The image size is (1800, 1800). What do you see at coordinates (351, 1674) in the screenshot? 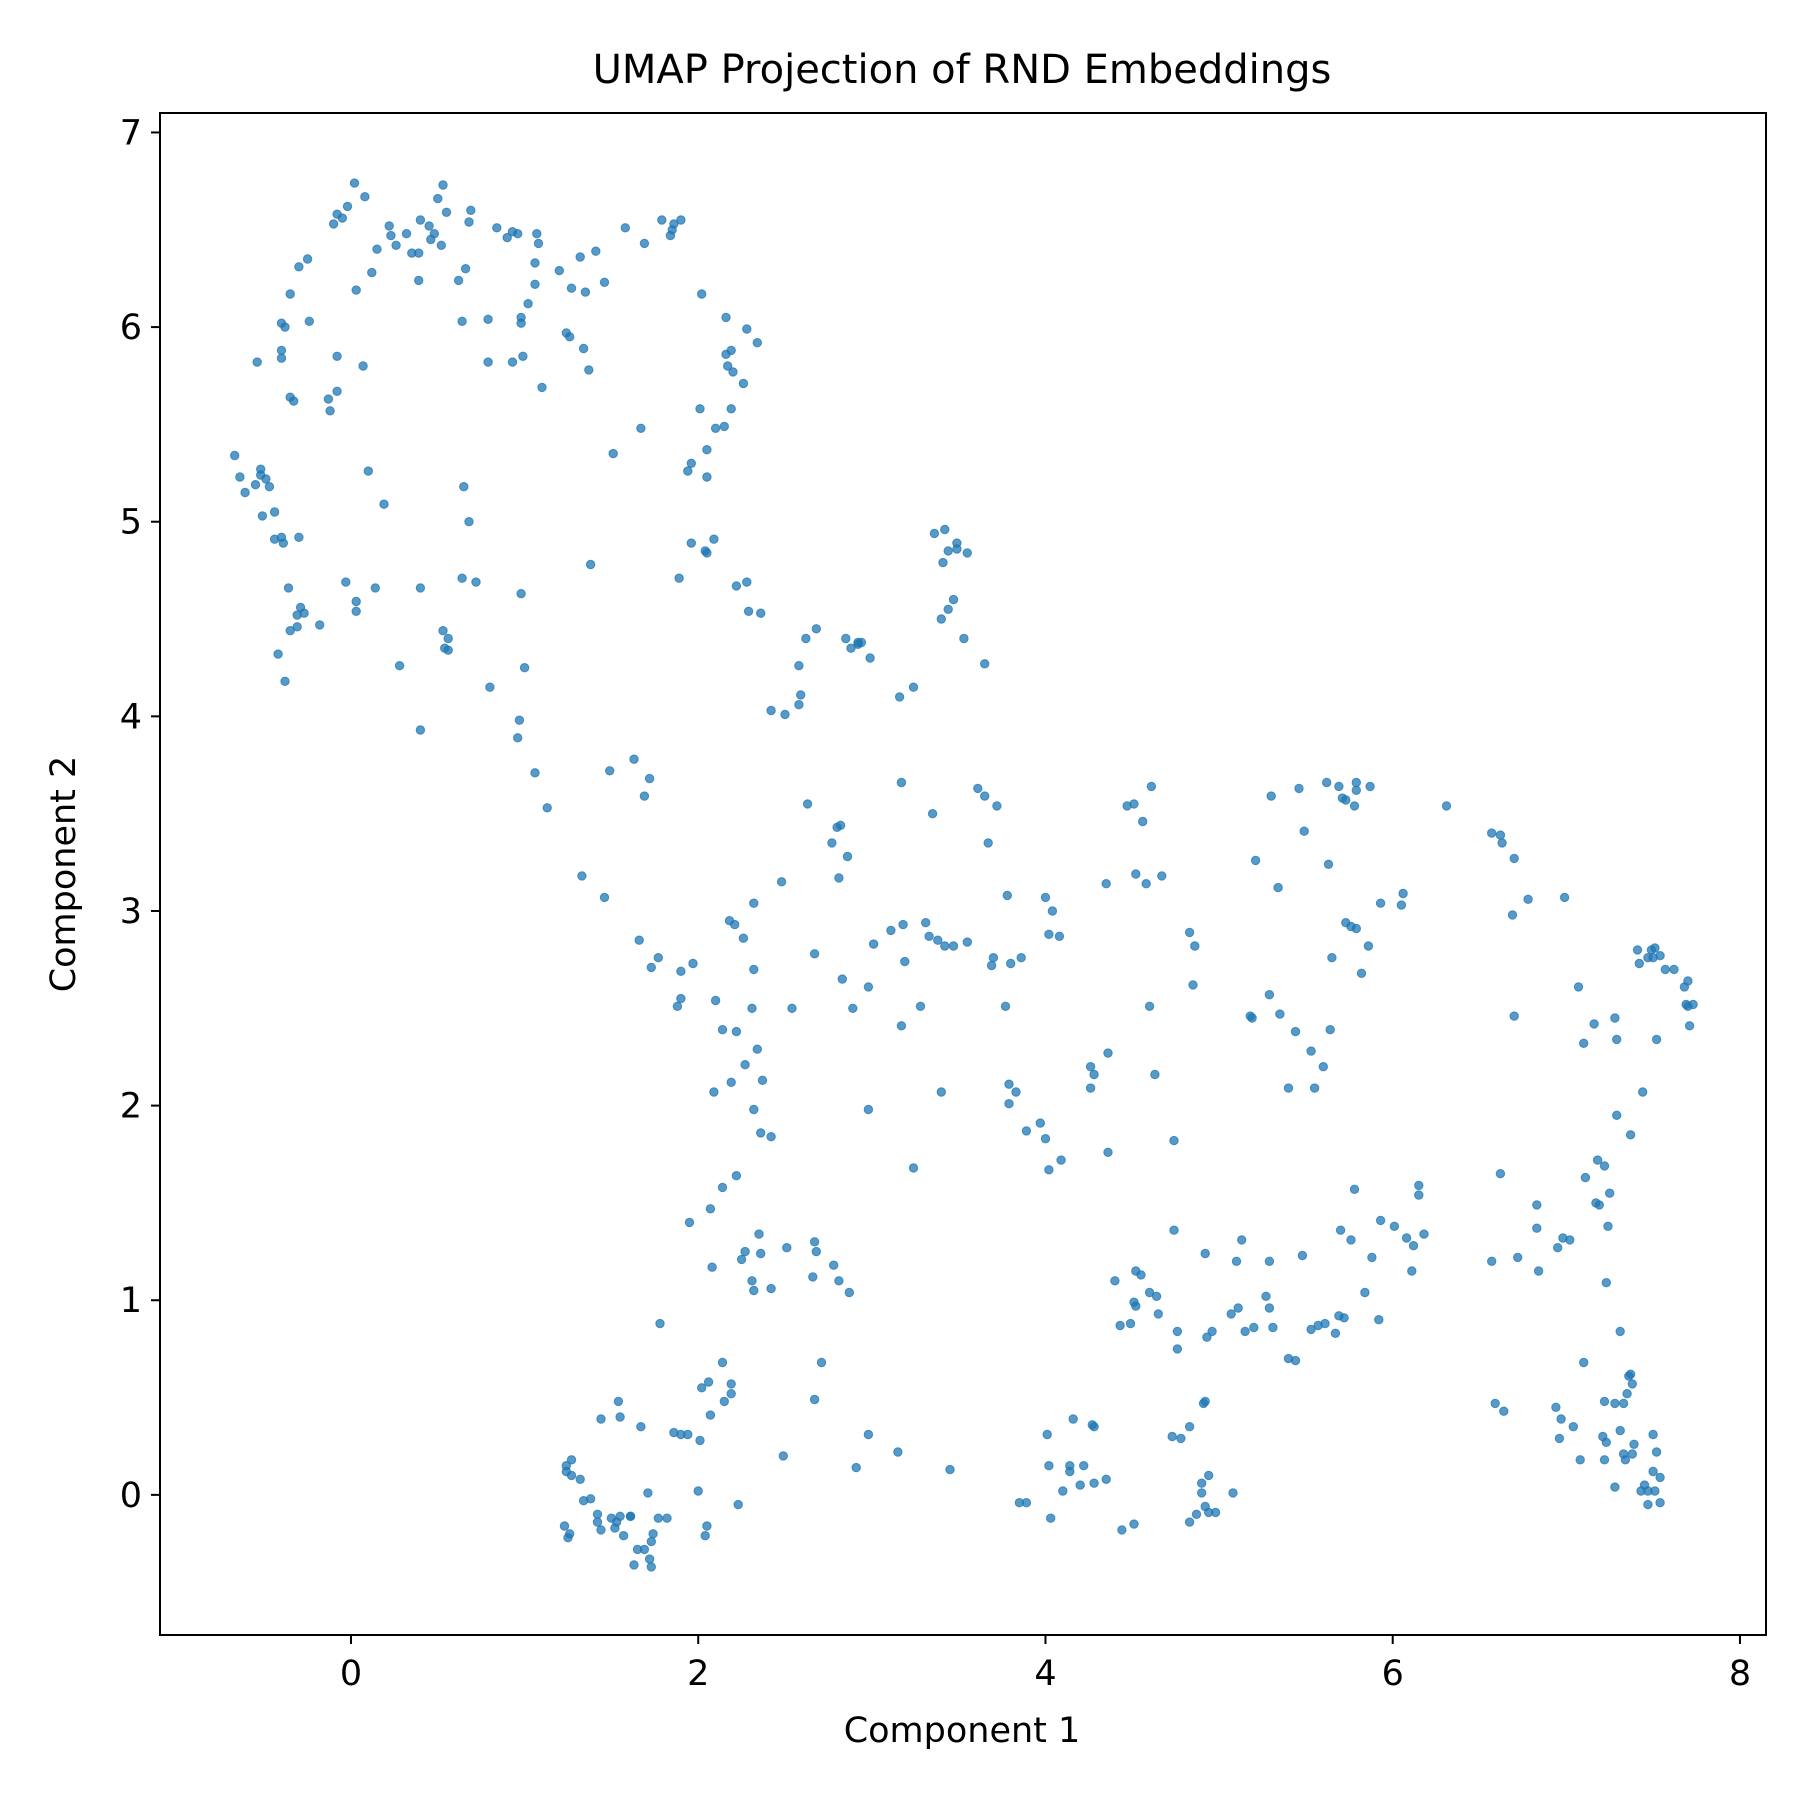
I see `x-tick-label: 0` at bounding box center [351, 1674].